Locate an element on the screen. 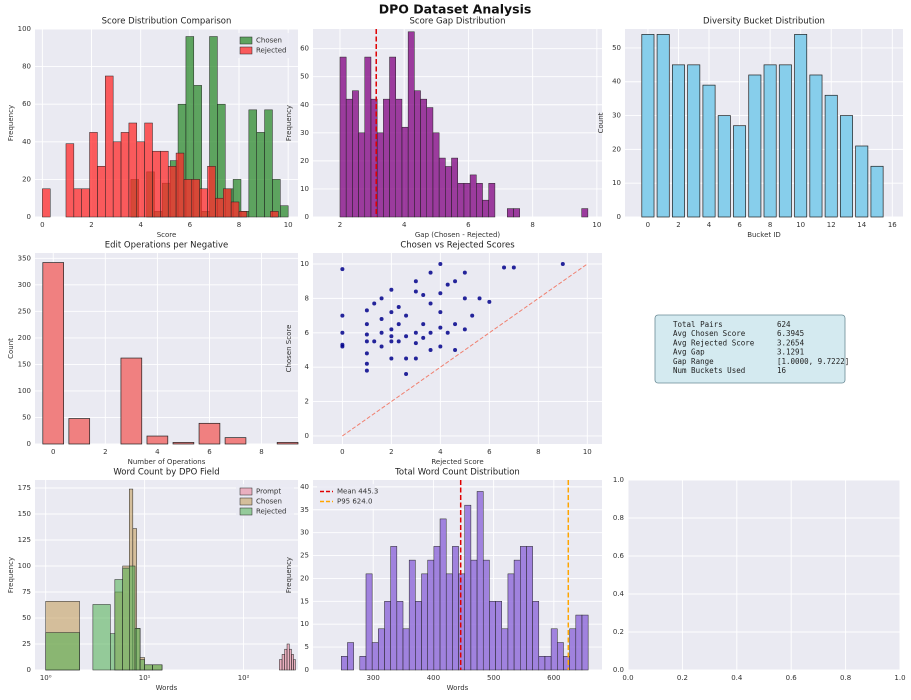  x-tick-label: 1.0 is located at coordinates (899, 678).